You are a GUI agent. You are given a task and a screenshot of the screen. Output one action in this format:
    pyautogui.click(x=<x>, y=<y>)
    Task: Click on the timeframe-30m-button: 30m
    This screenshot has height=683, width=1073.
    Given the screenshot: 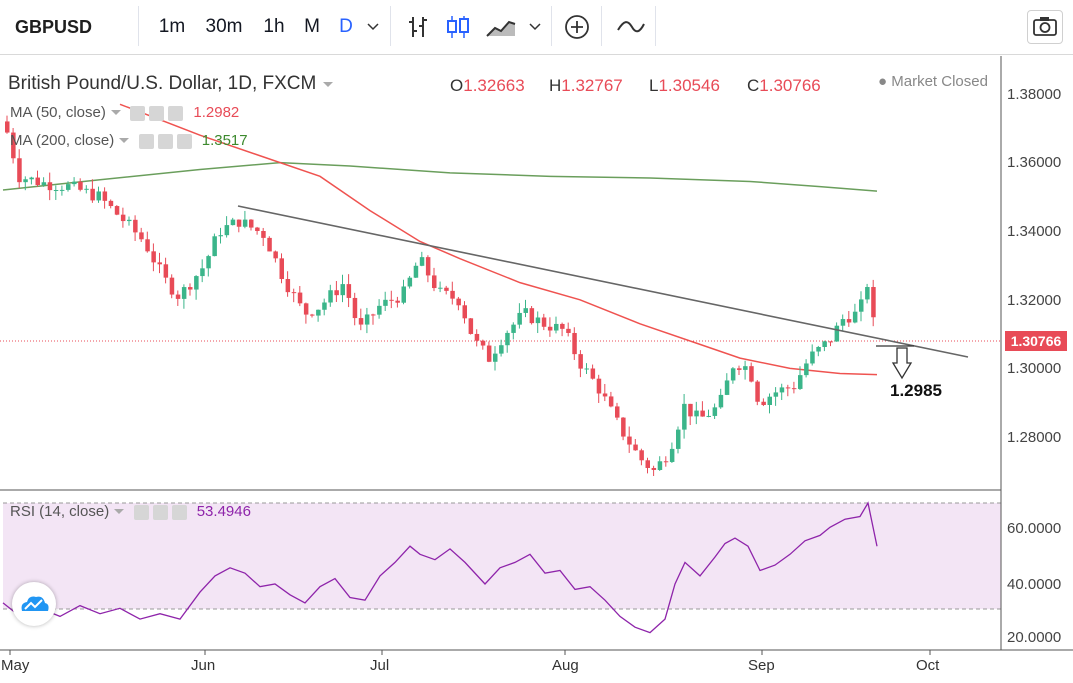 What is the action you would take?
    pyautogui.click(x=224, y=26)
    